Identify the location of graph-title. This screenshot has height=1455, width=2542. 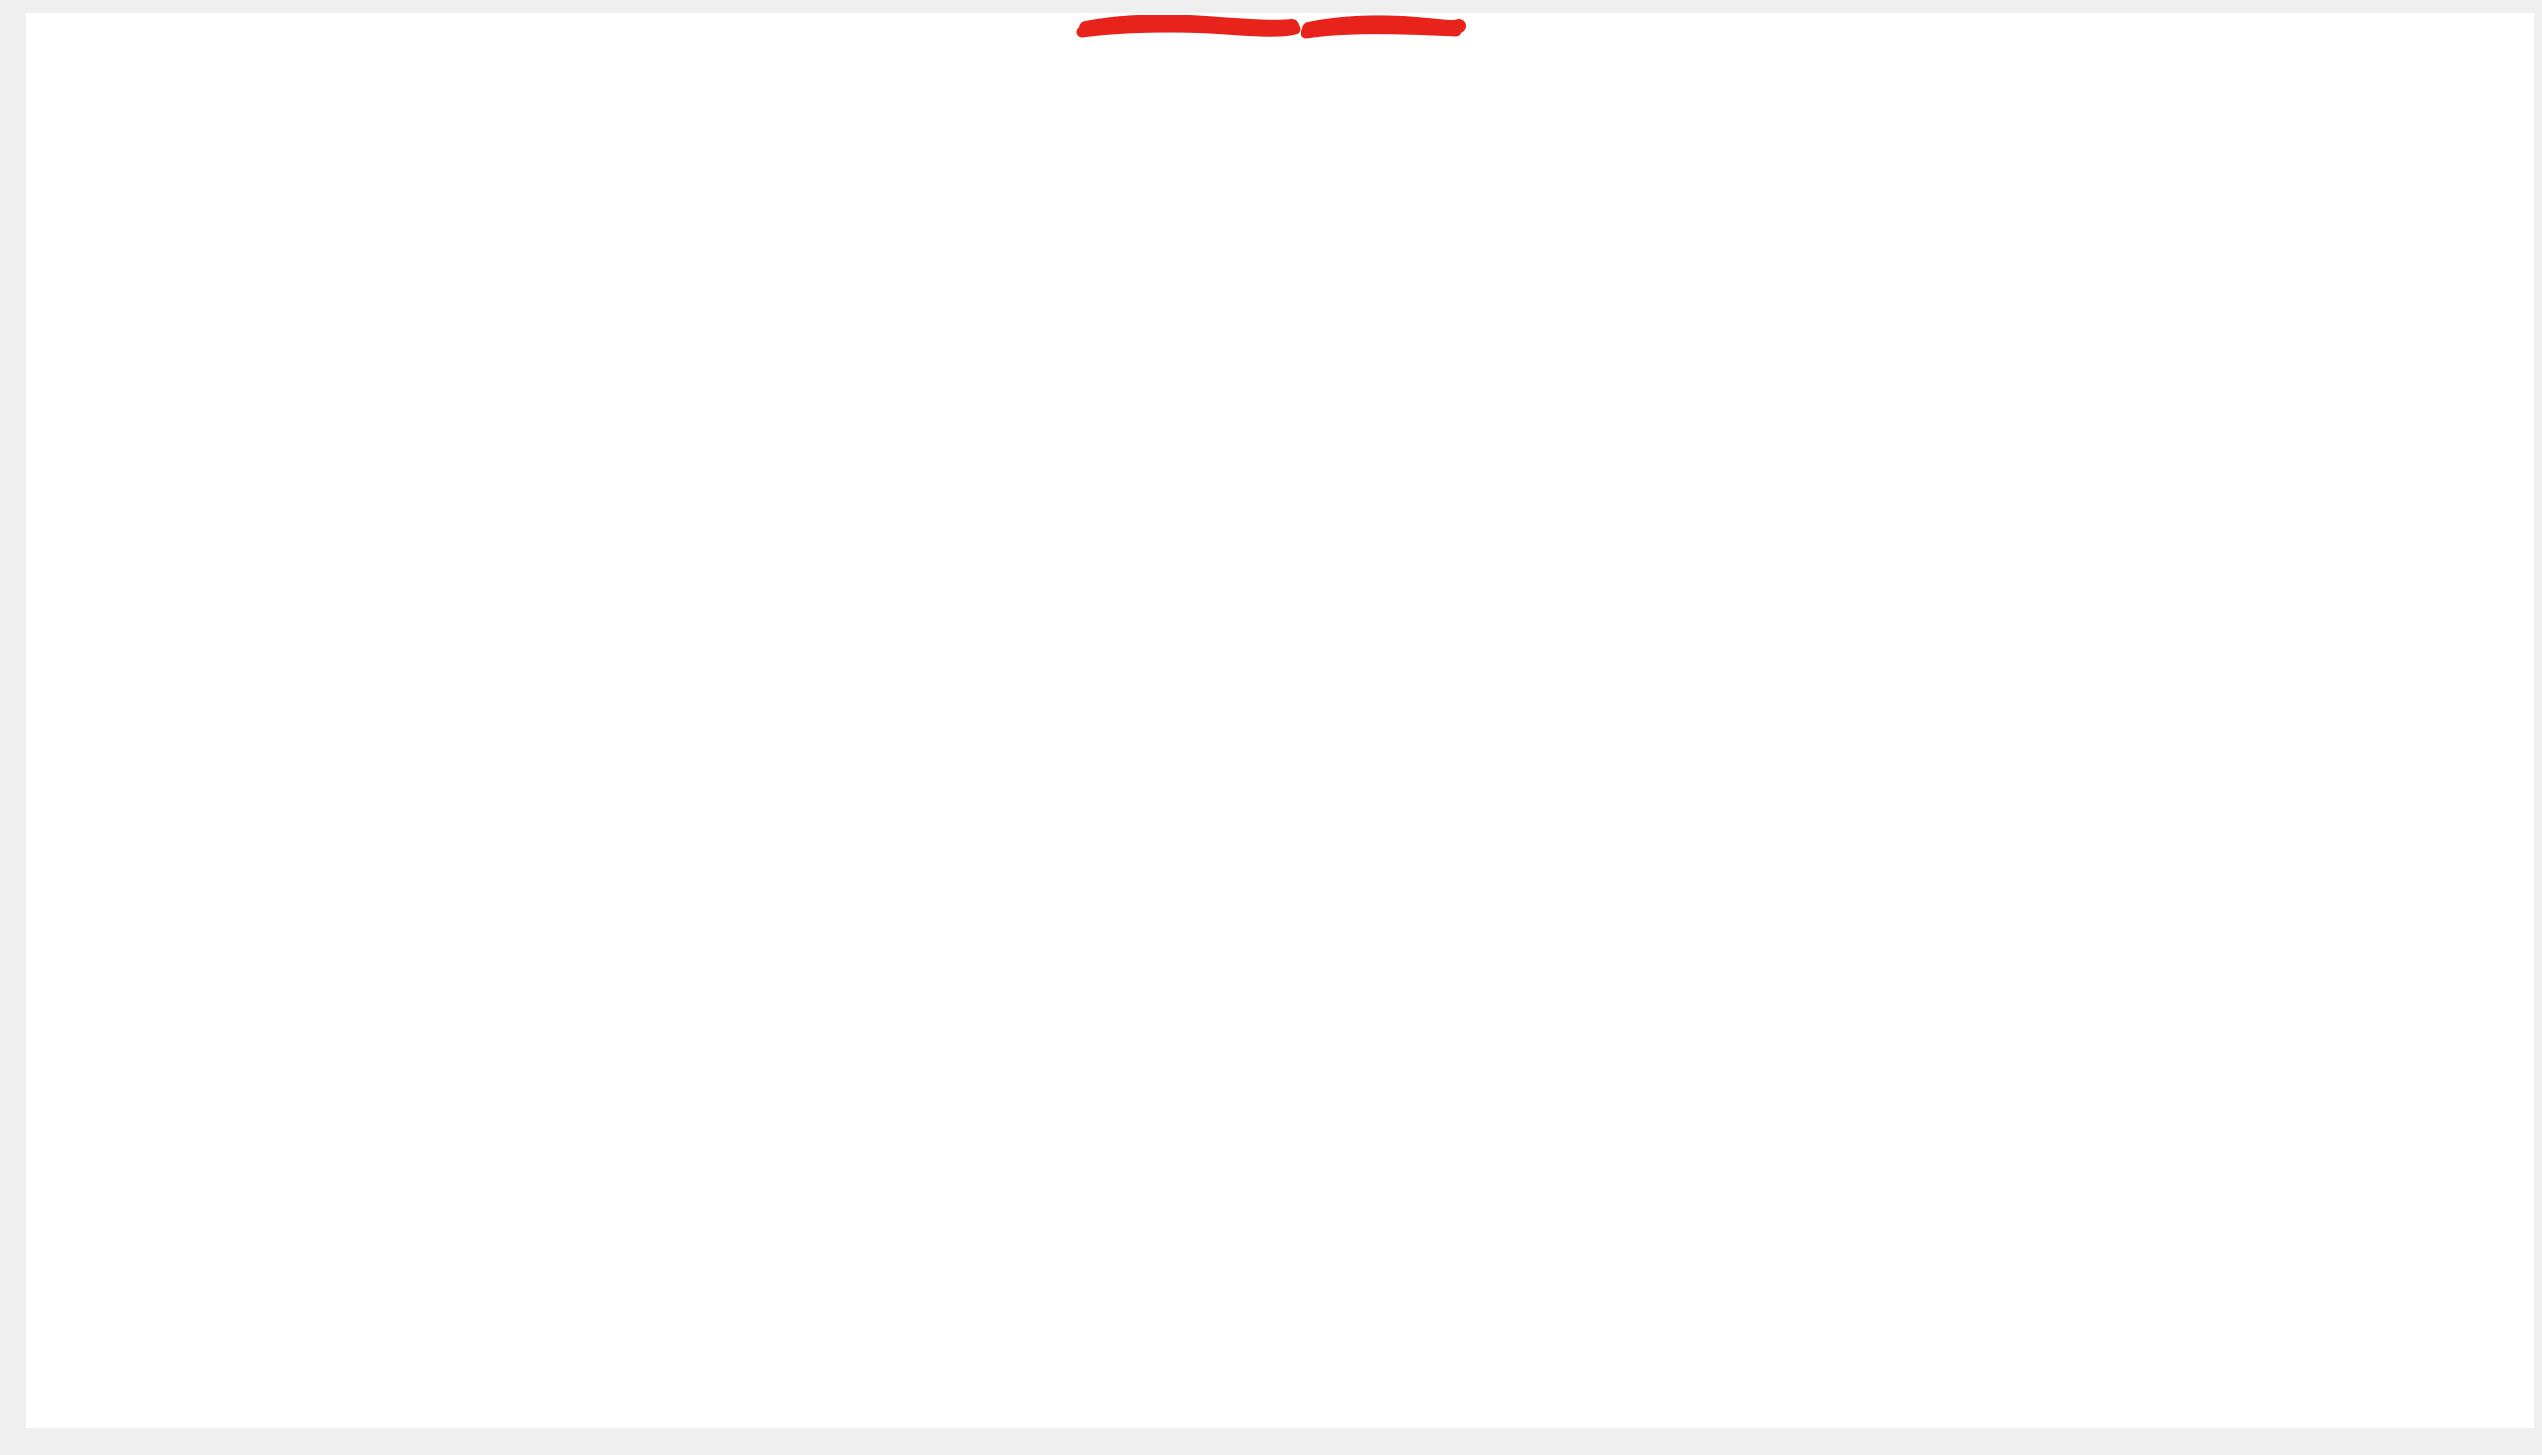
(1271, 29).